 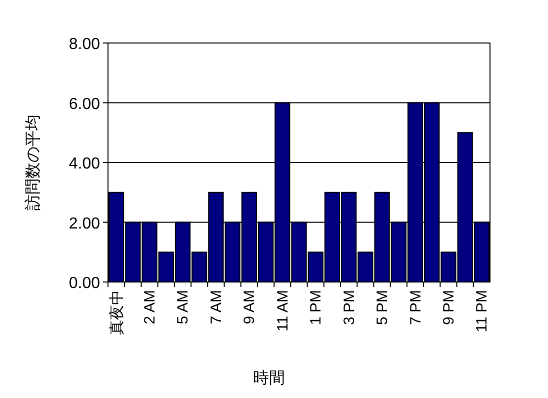 I want to click on x-tick-label: 7 PM, so click(x=415, y=308).